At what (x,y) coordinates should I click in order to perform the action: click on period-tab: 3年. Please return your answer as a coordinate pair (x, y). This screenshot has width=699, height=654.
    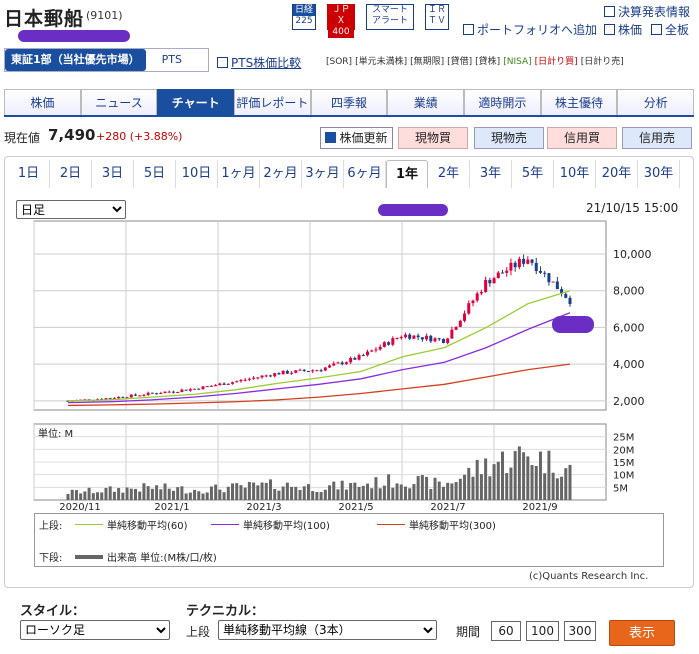
    Looking at the image, I should click on (491, 174).